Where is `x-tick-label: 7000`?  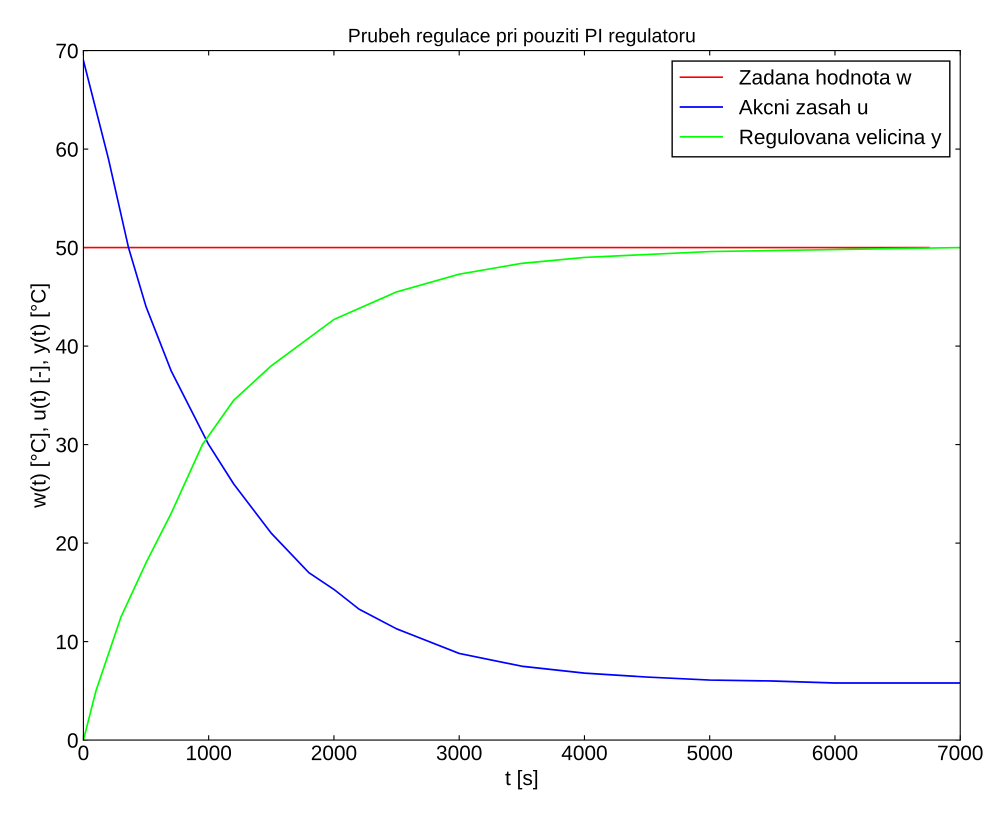 x-tick-label: 7000 is located at coordinates (960, 753).